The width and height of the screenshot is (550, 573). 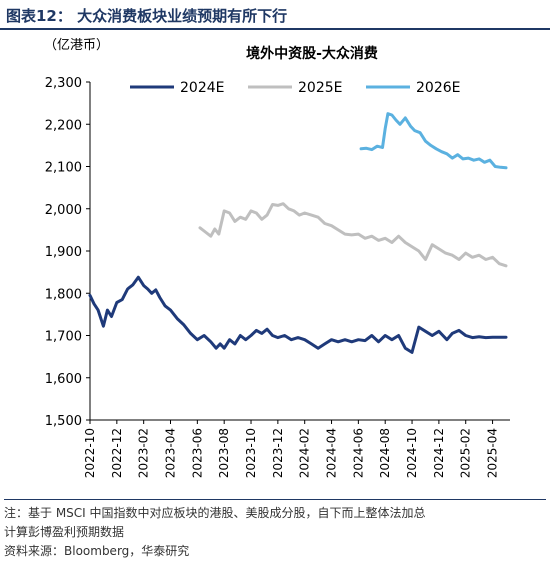 I want to click on x-tick-label: 2025-04, so click(x=493, y=453).